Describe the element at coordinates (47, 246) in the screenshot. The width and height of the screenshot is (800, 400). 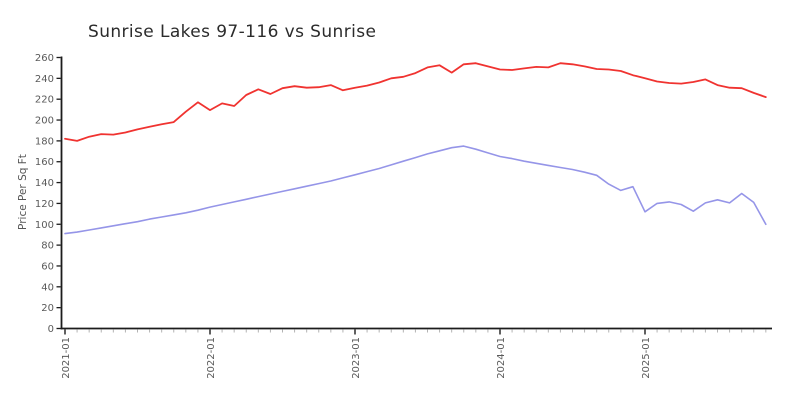
I see `y-tick-label: 80` at that location.